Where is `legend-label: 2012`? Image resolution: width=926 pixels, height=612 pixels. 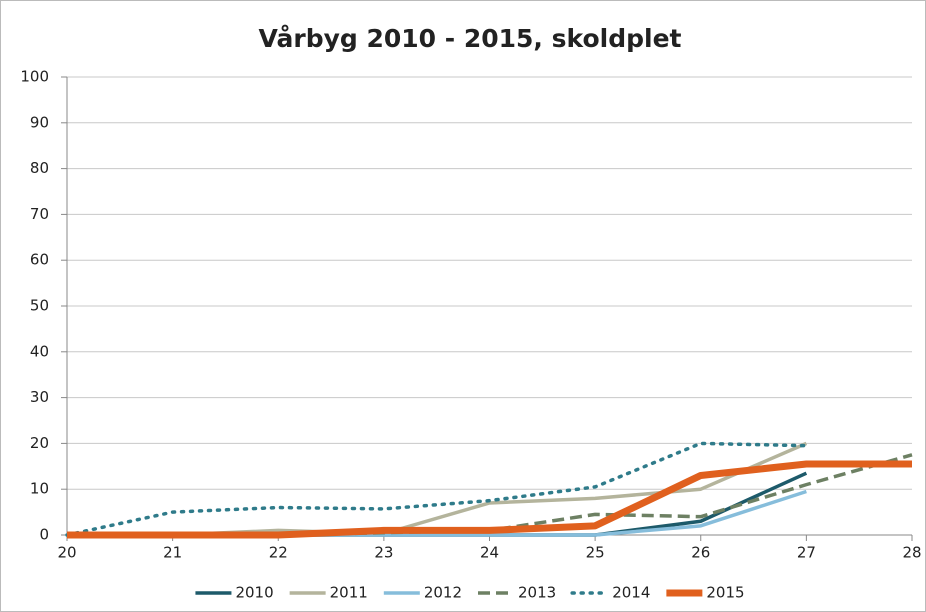
legend-label: 2012 is located at coordinates (443, 593).